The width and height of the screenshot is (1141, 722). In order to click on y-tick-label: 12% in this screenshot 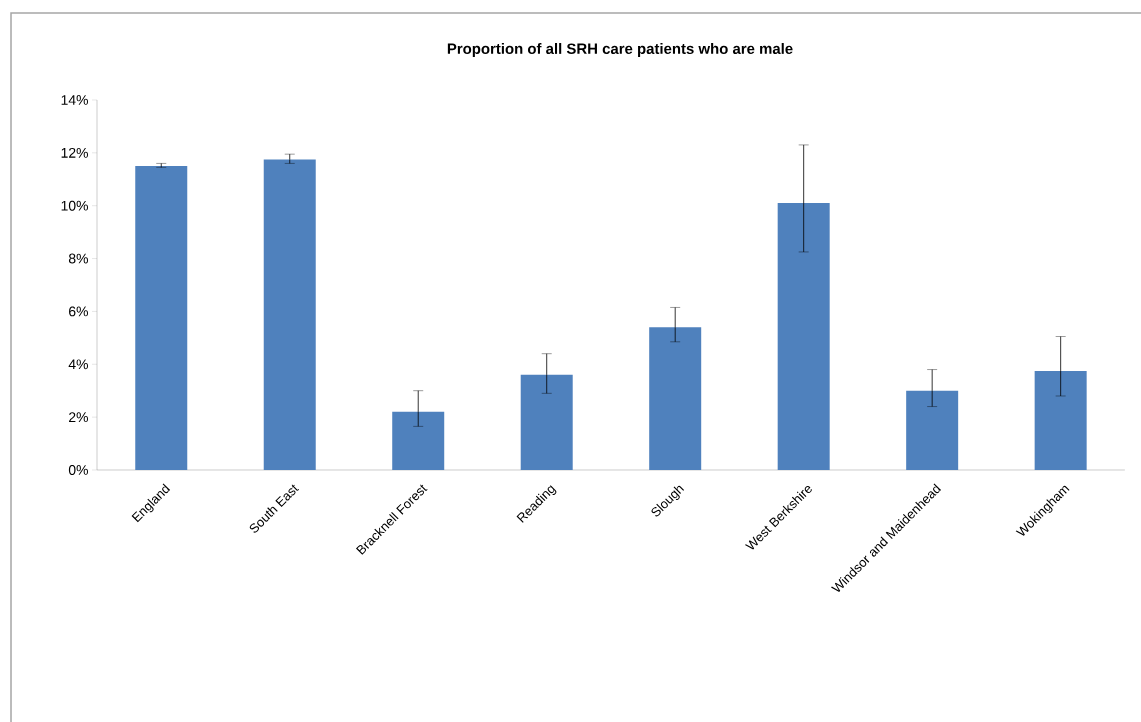, I will do `click(74, 152)`.